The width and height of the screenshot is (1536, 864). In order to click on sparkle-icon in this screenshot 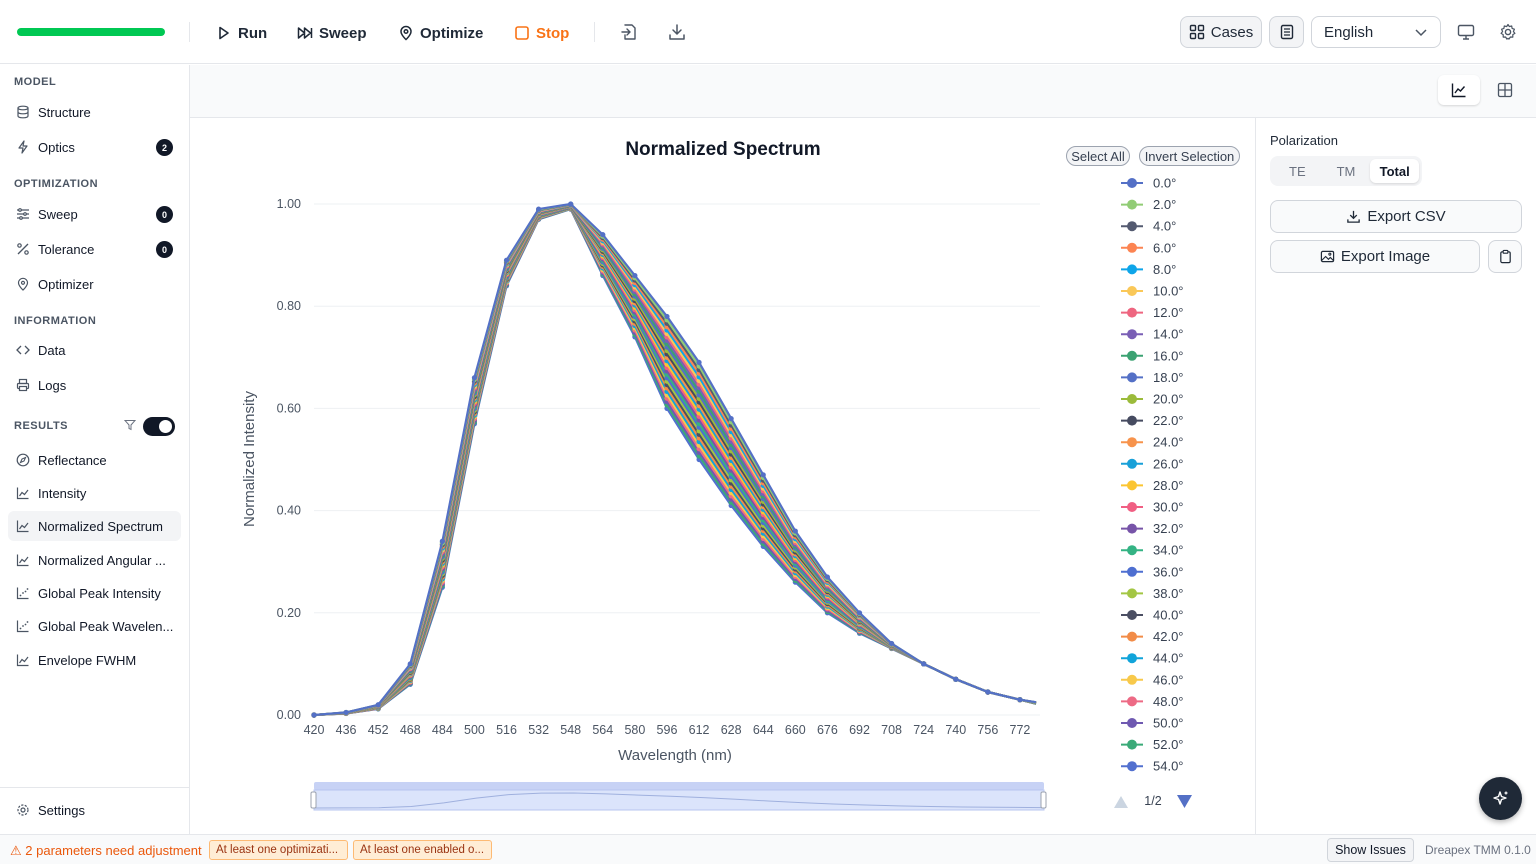, I will do `click(1499, 797)`.